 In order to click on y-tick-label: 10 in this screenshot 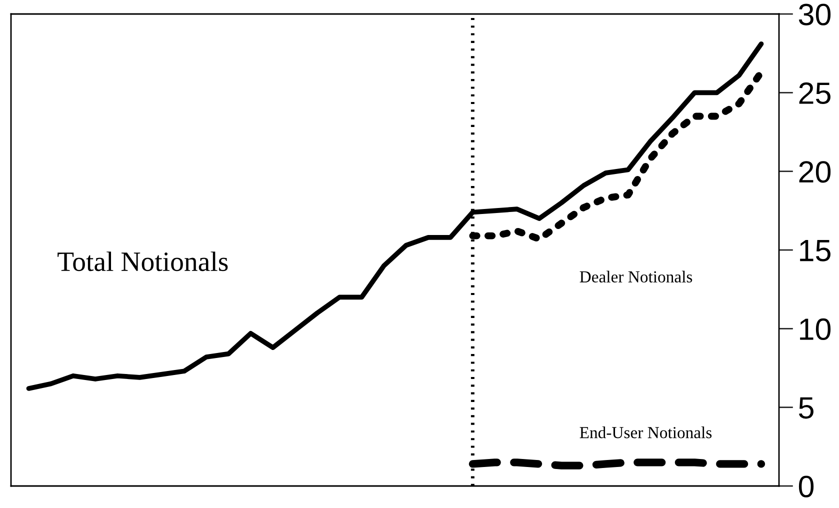, I will do `click(815, 329)`.